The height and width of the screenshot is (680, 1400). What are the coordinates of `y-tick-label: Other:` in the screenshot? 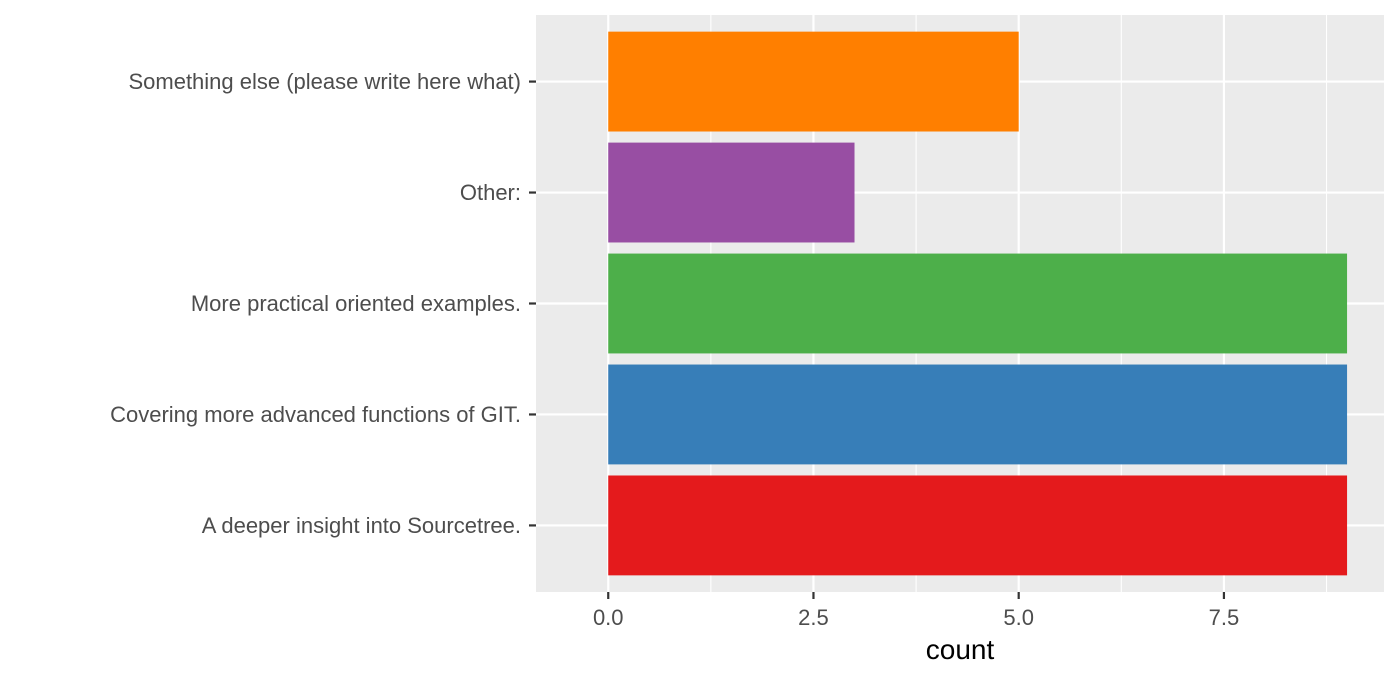 It's located at (490, 192).